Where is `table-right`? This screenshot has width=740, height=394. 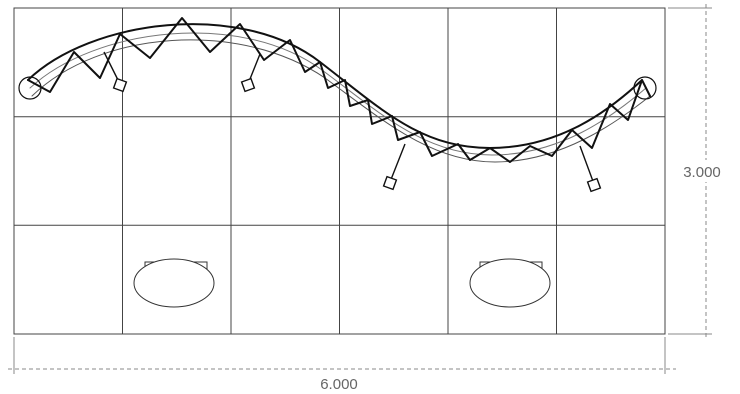
table-right is located at coordinates (510, 283).